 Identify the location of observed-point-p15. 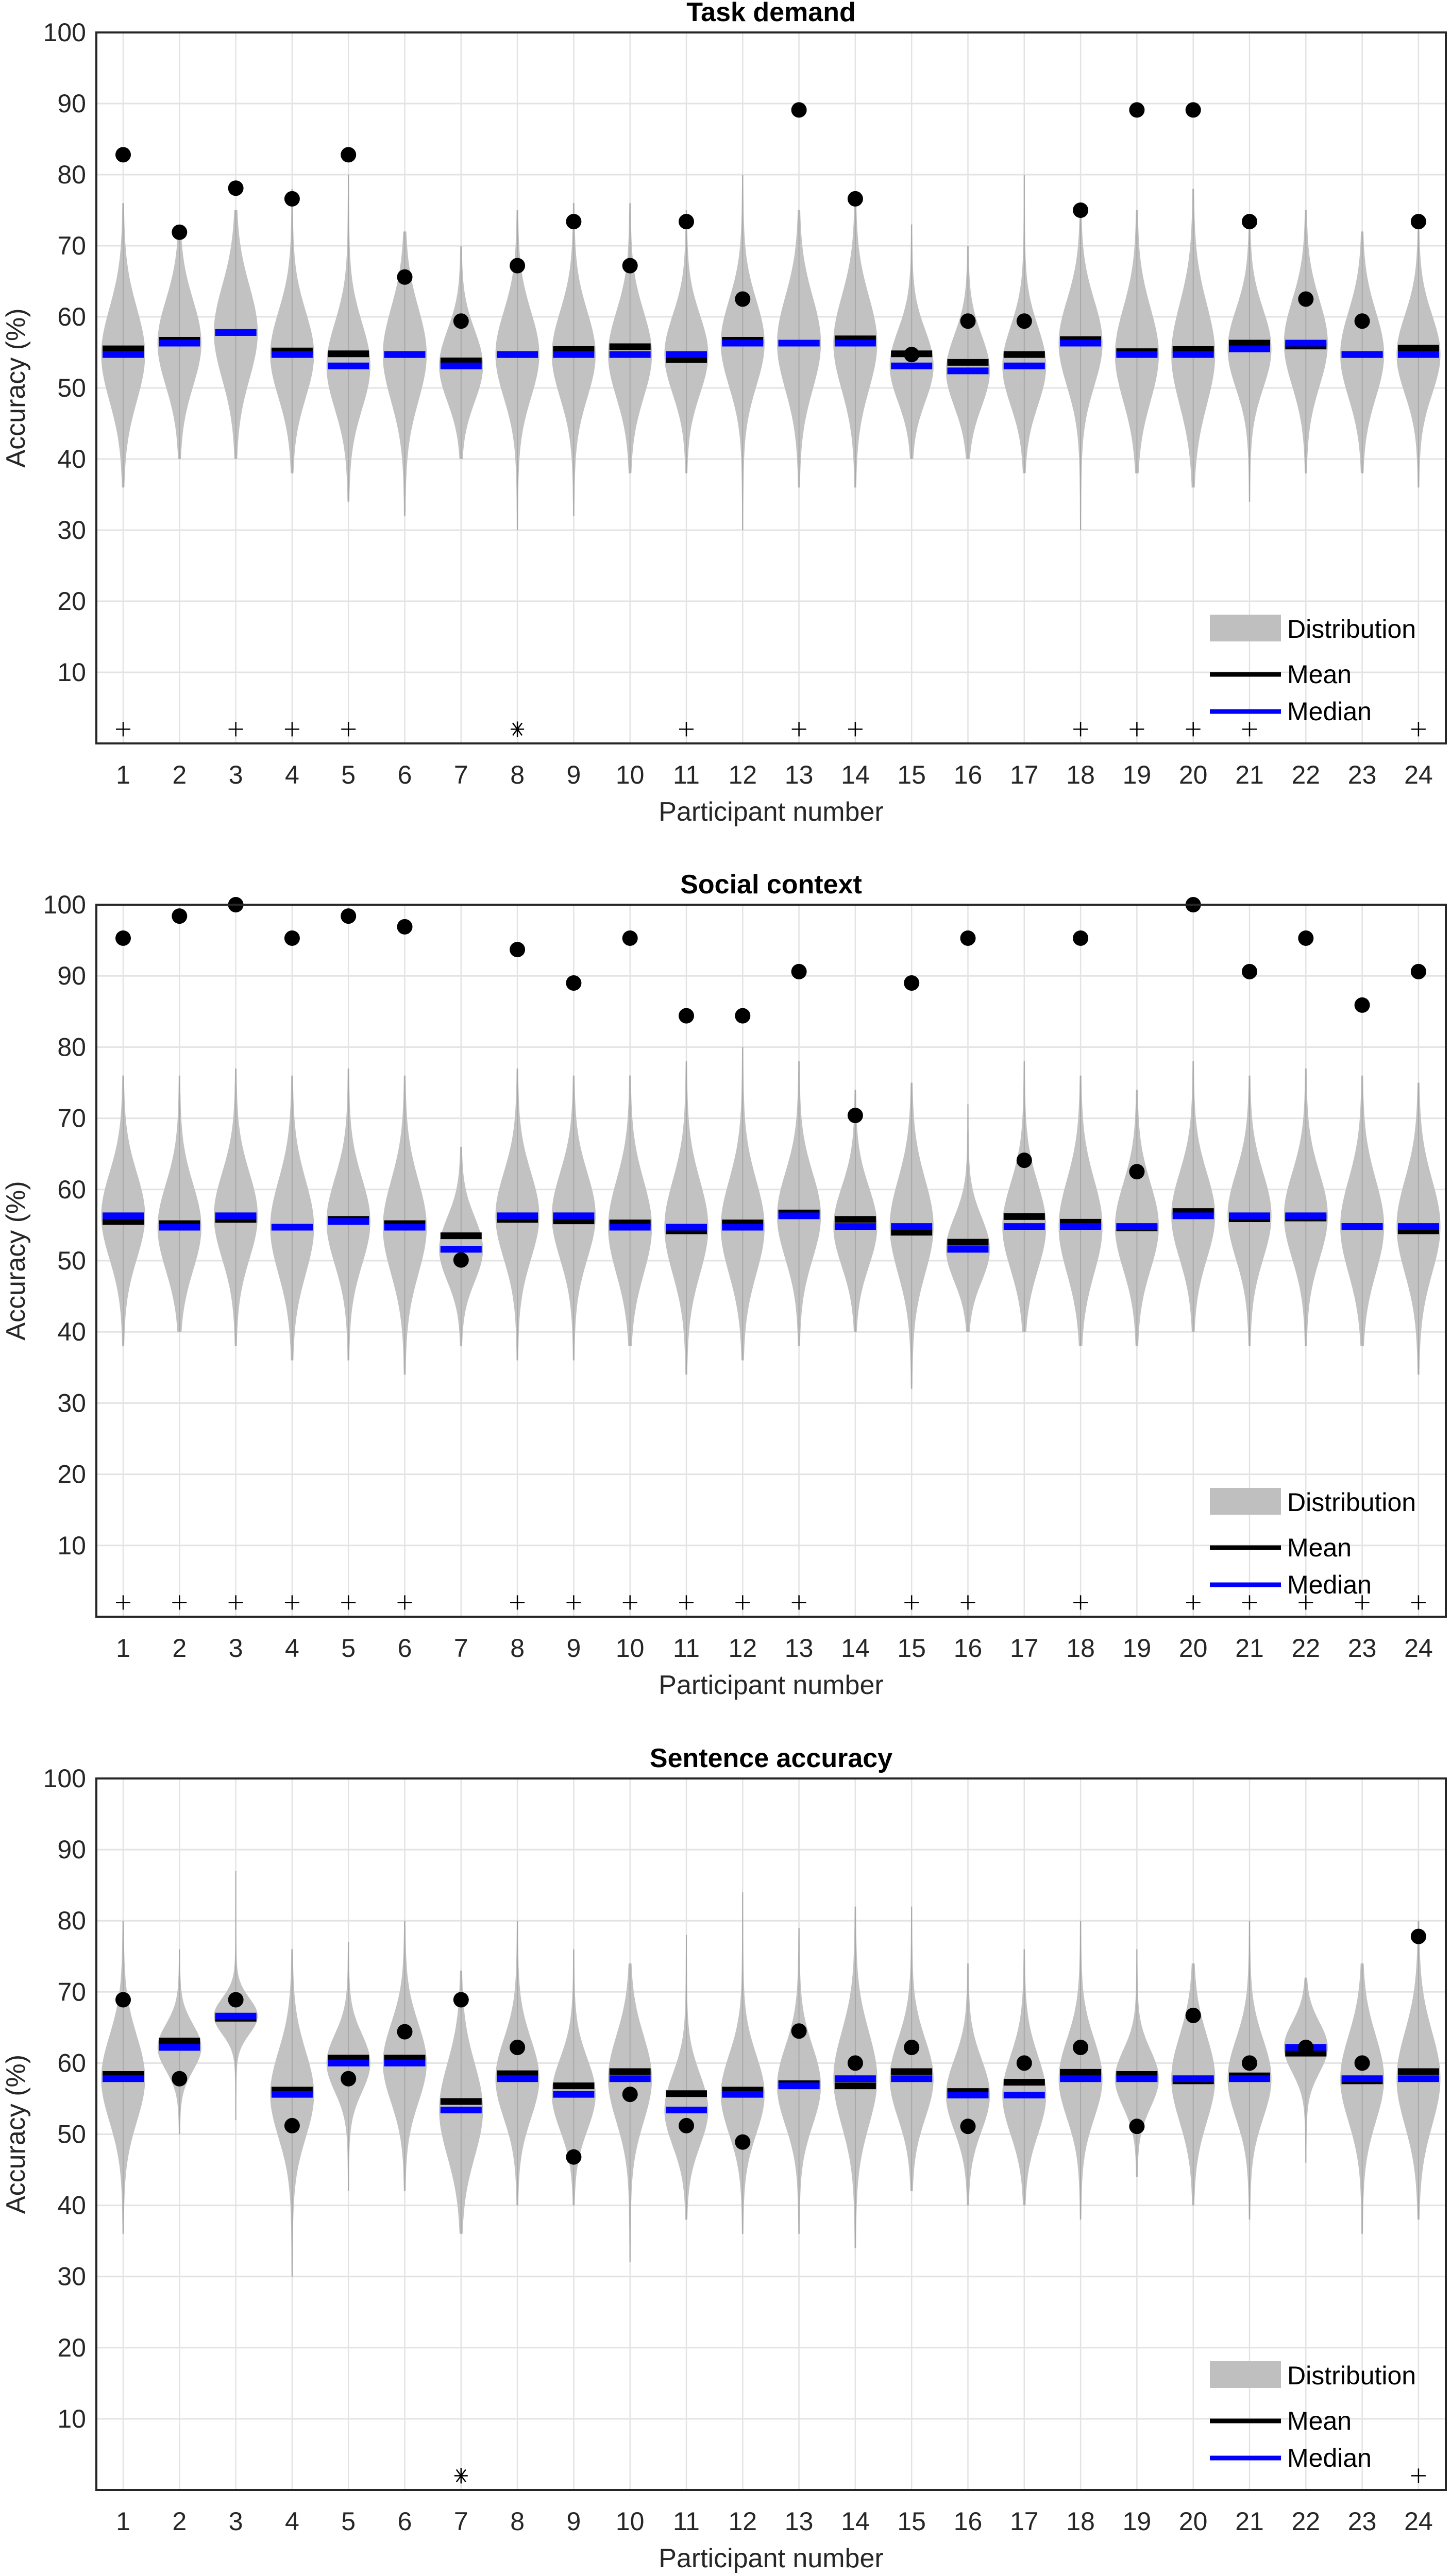
(912, 2048).